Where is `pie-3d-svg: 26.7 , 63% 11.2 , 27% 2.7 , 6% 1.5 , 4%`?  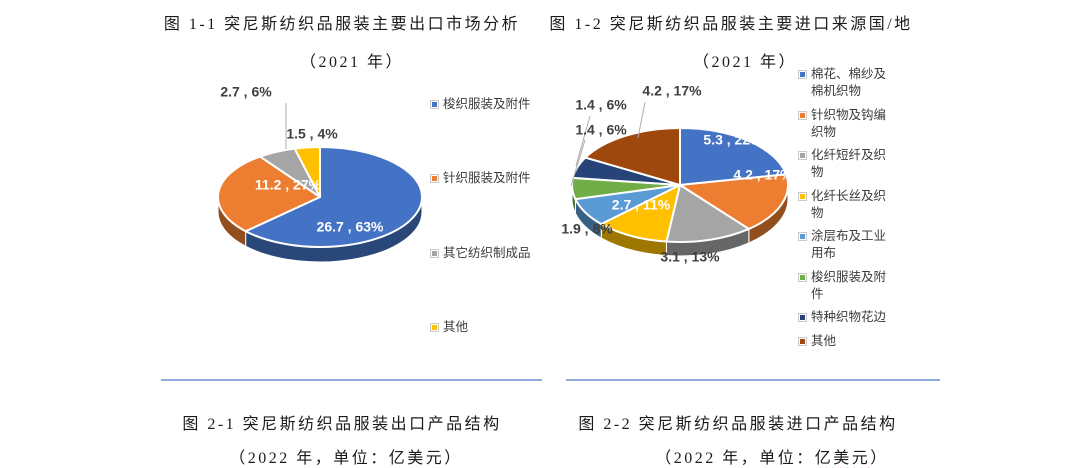
pie-3d-svg: 26.7 , 63% 11.2 , 27% 2.7 , 6% 1.5 , 4% is located at coordinates (320, 173).